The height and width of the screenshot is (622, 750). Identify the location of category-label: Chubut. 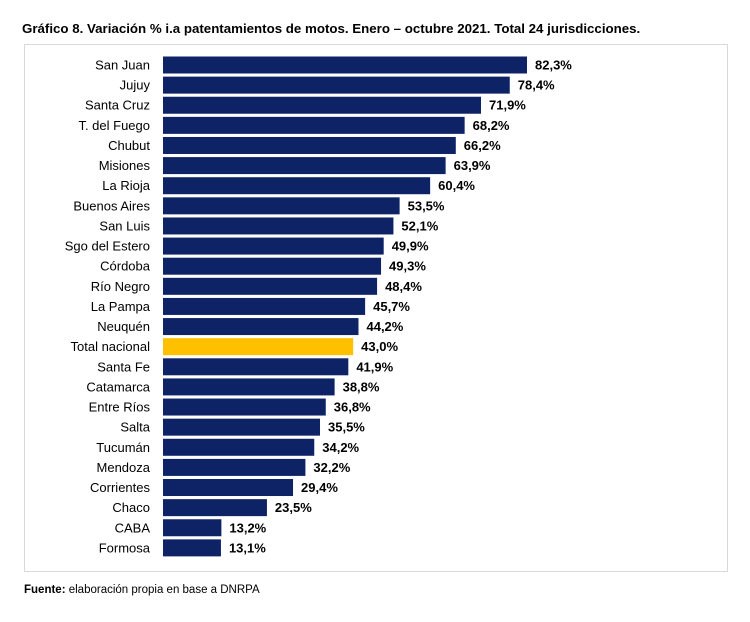
(129, 145).